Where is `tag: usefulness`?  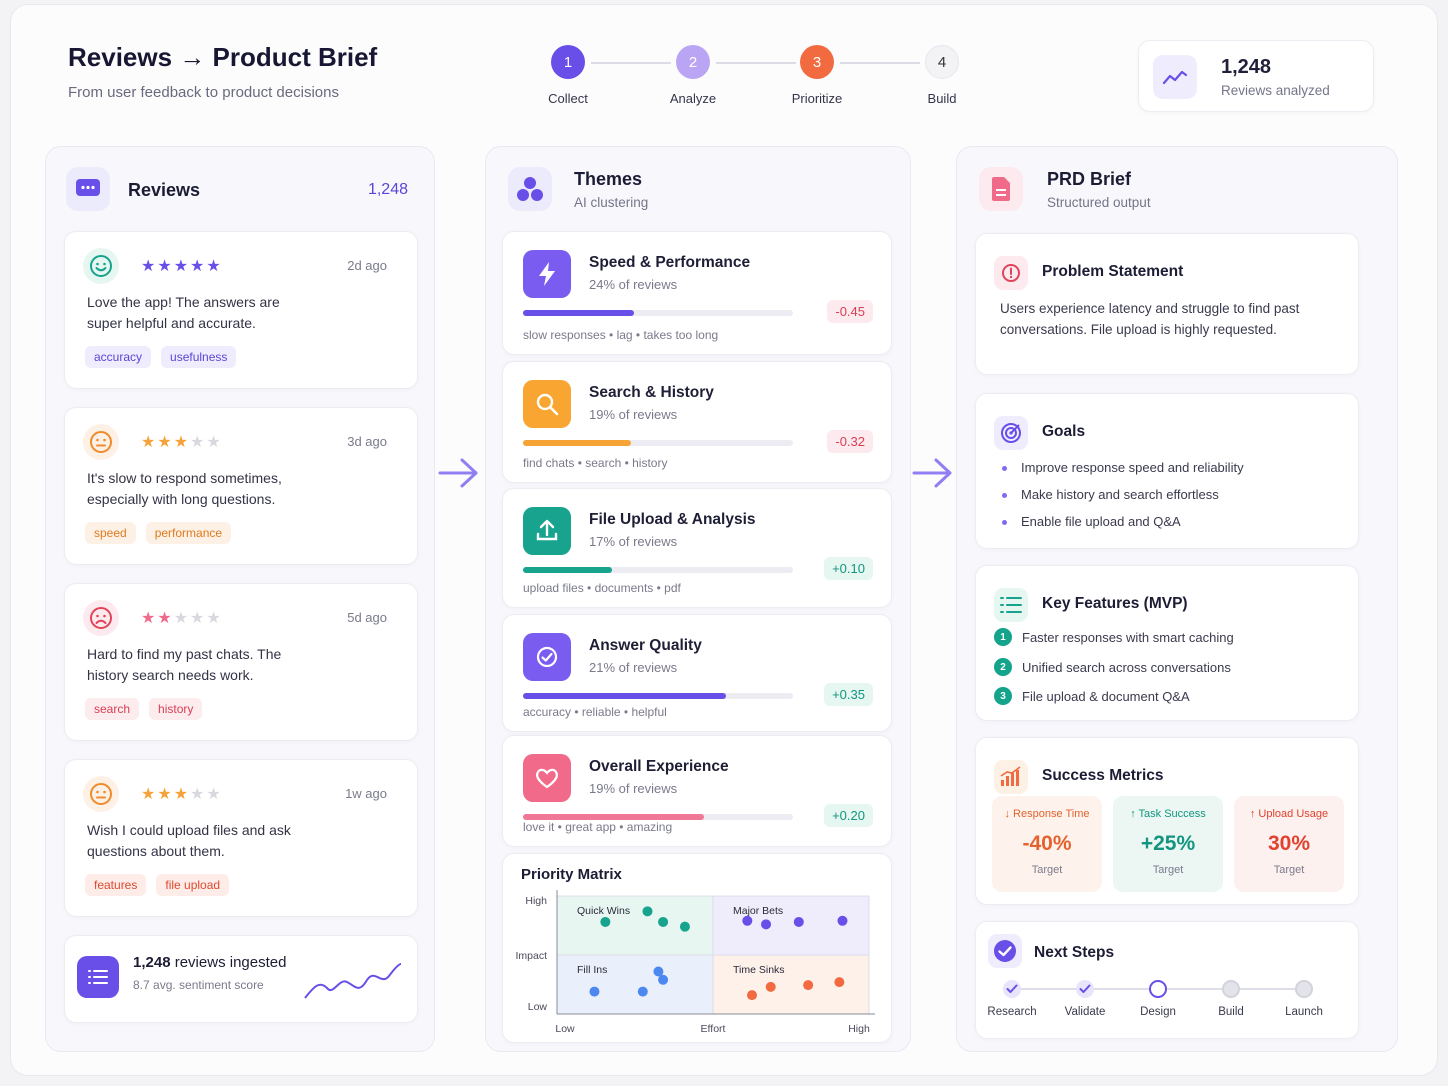 tag: usefulness is located at coordinates (199, 357).